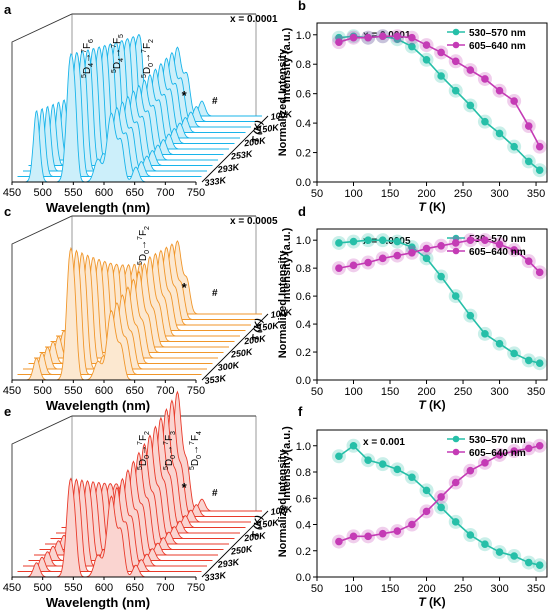 The image size is (550, 612). Describe the element at coordinates (104, 527) in the screenshot. I see `spectrum-mask` at that location.